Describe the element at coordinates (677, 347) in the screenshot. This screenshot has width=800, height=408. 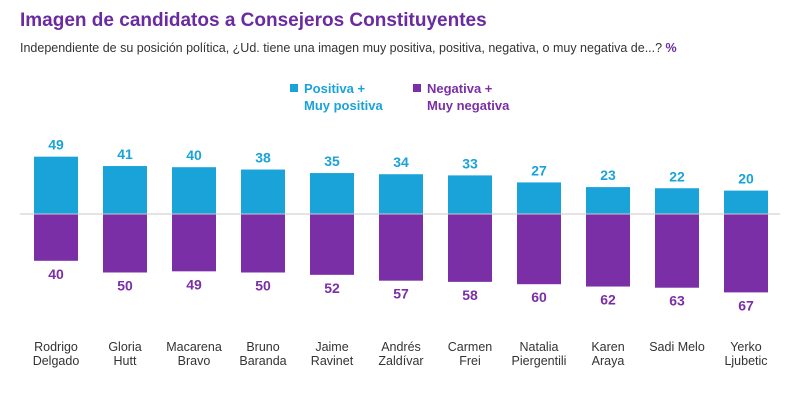
I see `category-label: Sadi Melo` at that location.